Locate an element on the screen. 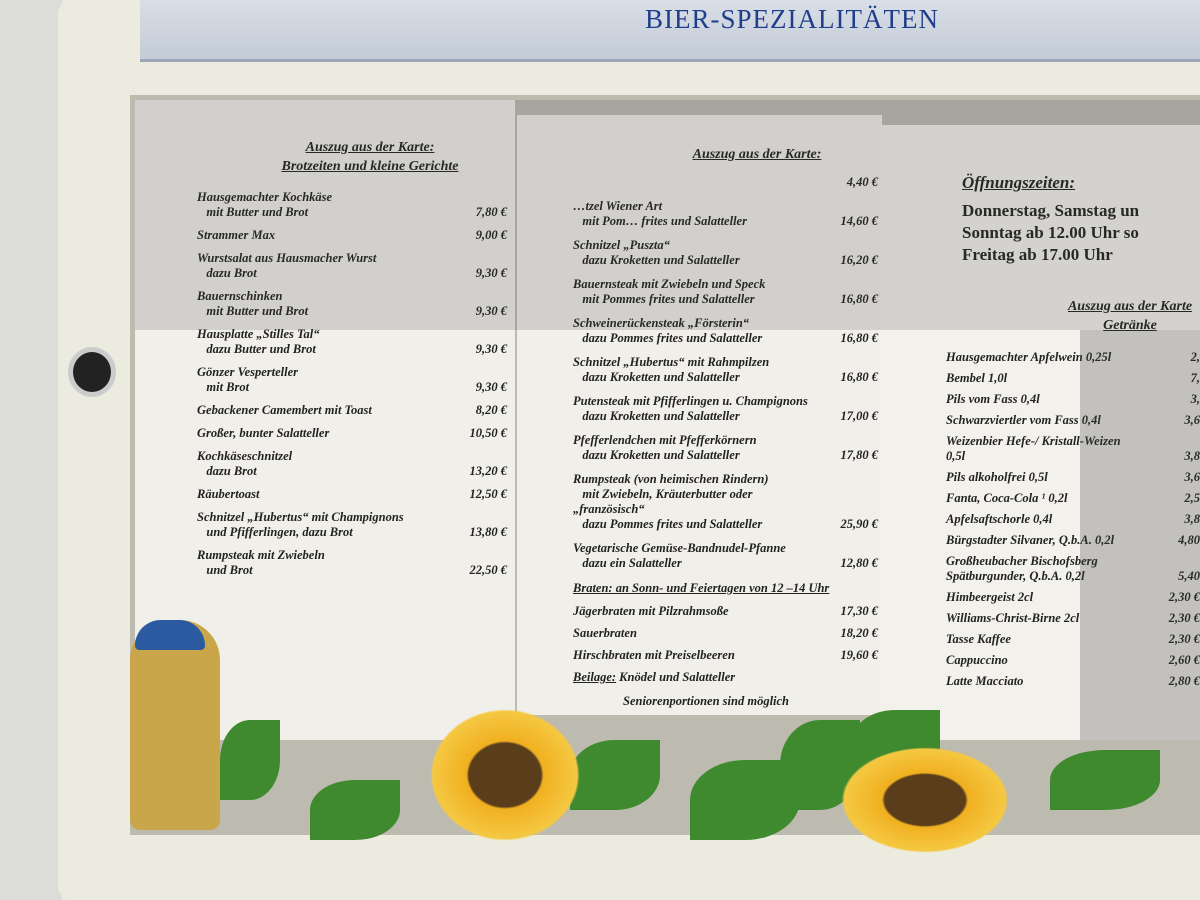 The height and width of the screenshot is (900, 1200). menu-item-price: 3, is located at coordinates (1195, 399).